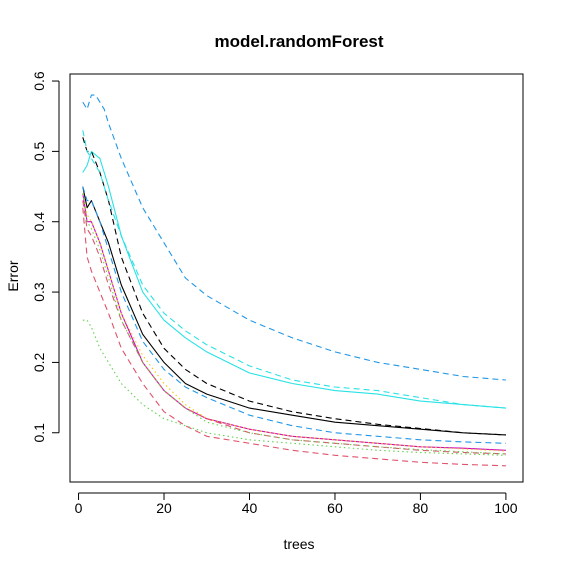  What do you see at coordinates (296, 504) in the screenshot?
I see `x-axis: 0 20 40 60 80 100` at bounding box center [296, 504].